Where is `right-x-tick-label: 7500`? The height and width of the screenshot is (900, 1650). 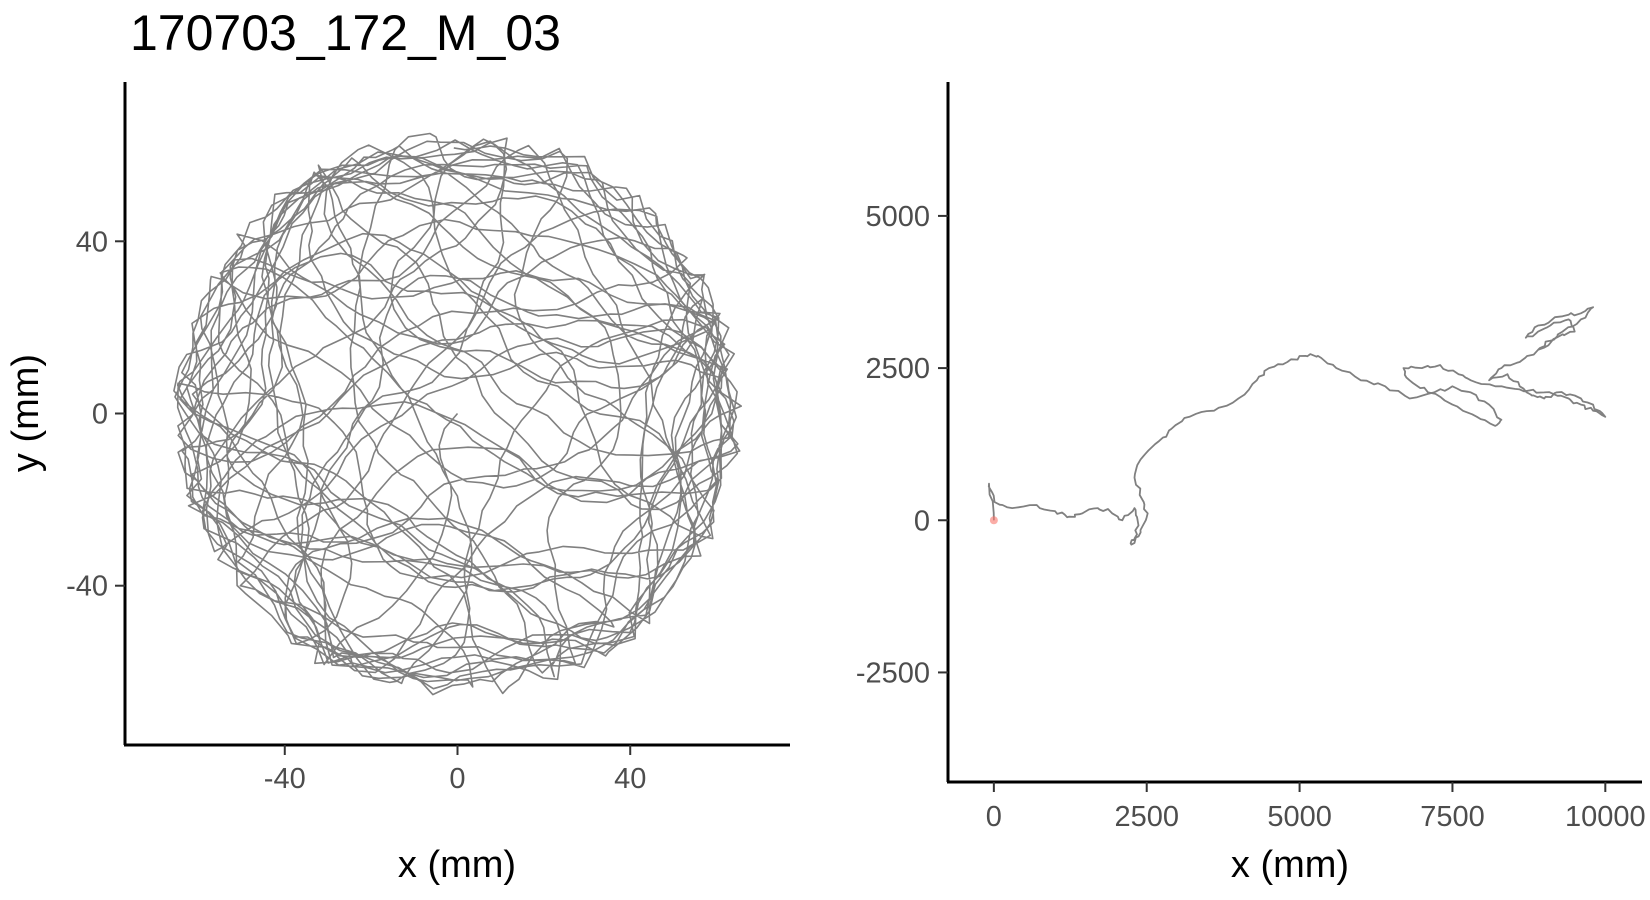
right-x-tick-label: 7500 is located at coordinates (1452, 817).